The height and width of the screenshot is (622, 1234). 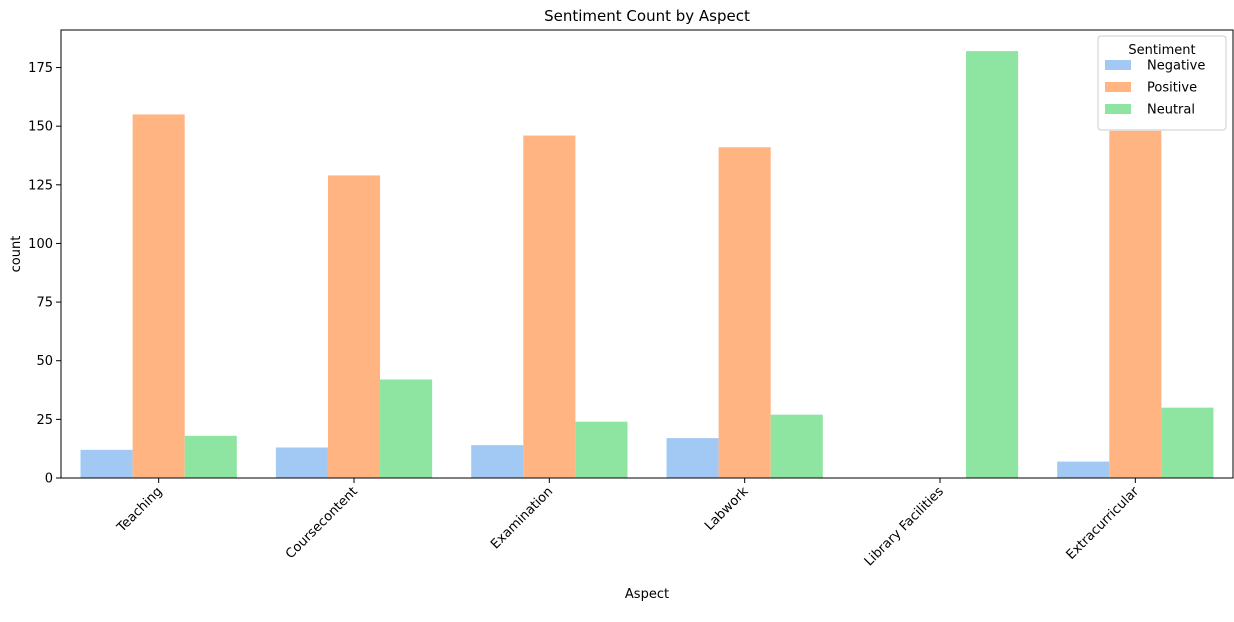 I want to click on legend-label-negative: Negative, so click(x=1176, y=66).